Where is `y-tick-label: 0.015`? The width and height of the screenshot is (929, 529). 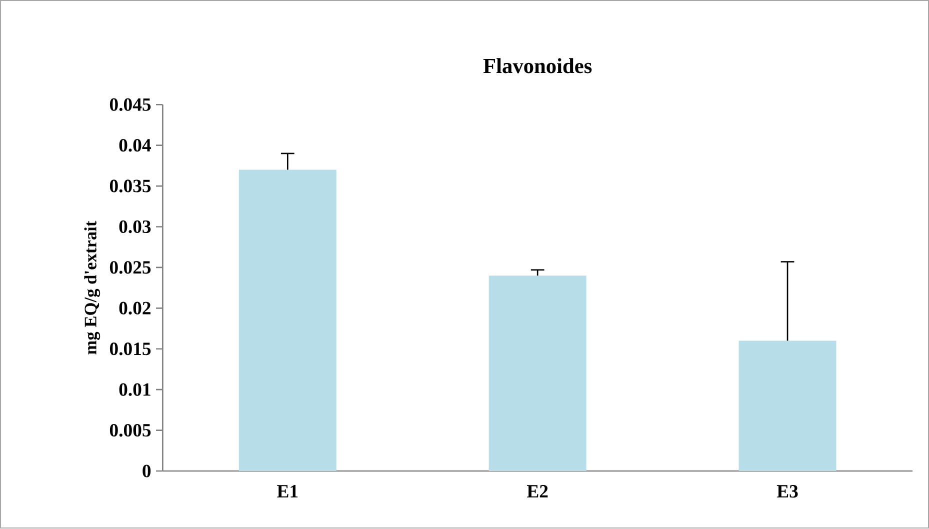 y-tick-label: 0.015 is located at coordinates (130, 349).